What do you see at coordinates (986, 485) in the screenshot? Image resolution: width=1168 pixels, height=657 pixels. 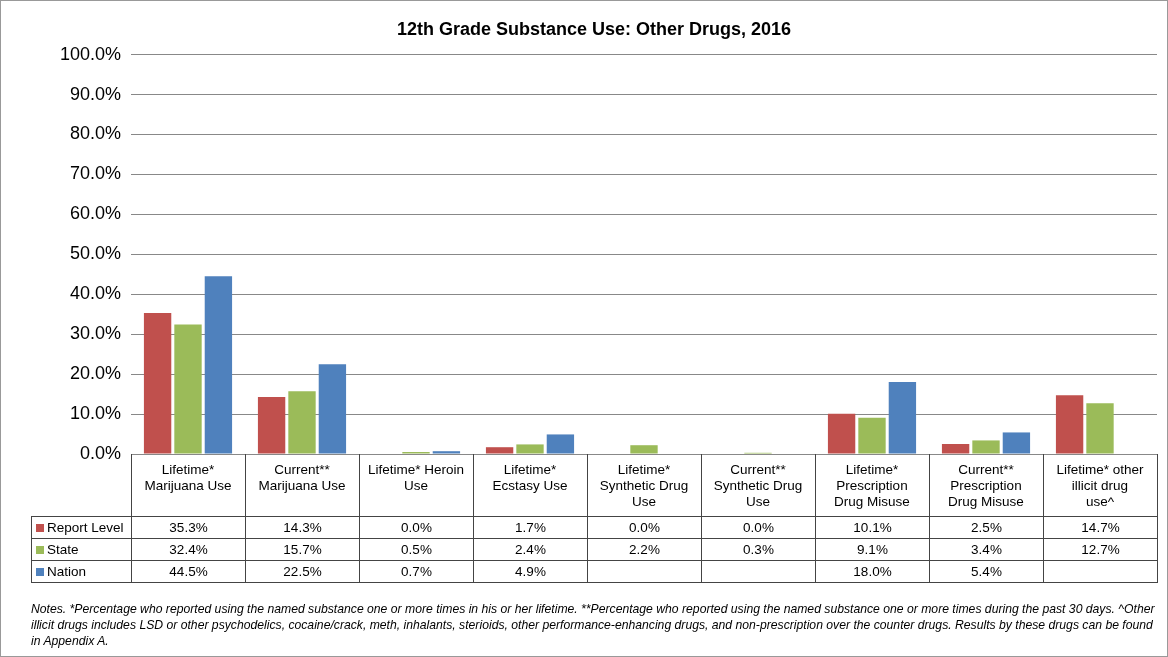 I see `x-tick-label: Current** Prescription Drug Misuse` at bounding box center [986, 485].